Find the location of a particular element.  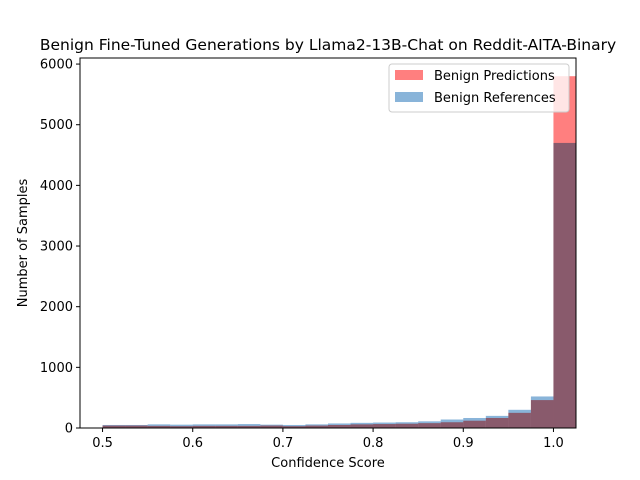

x-tick-label: 0.7 is located at coordinates (283, 443).